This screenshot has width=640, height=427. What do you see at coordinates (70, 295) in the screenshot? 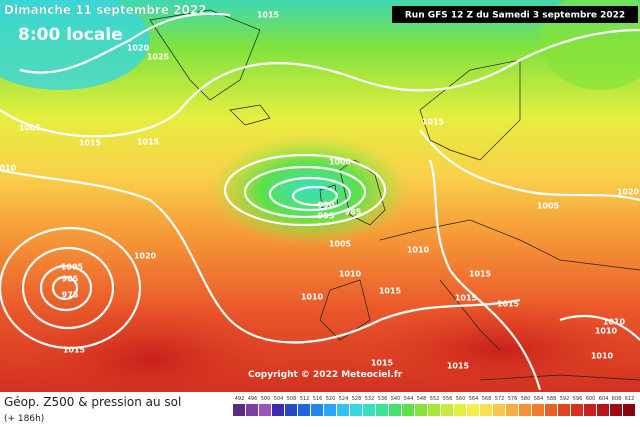
I see `isobar-label: 975` at bounding box center [70, 295].